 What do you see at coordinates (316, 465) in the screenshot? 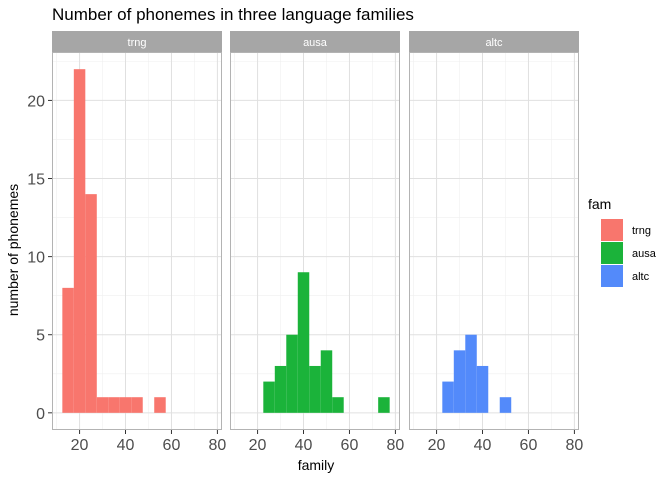
I see `x-axis-title: family` at bounding box center [316, 465].